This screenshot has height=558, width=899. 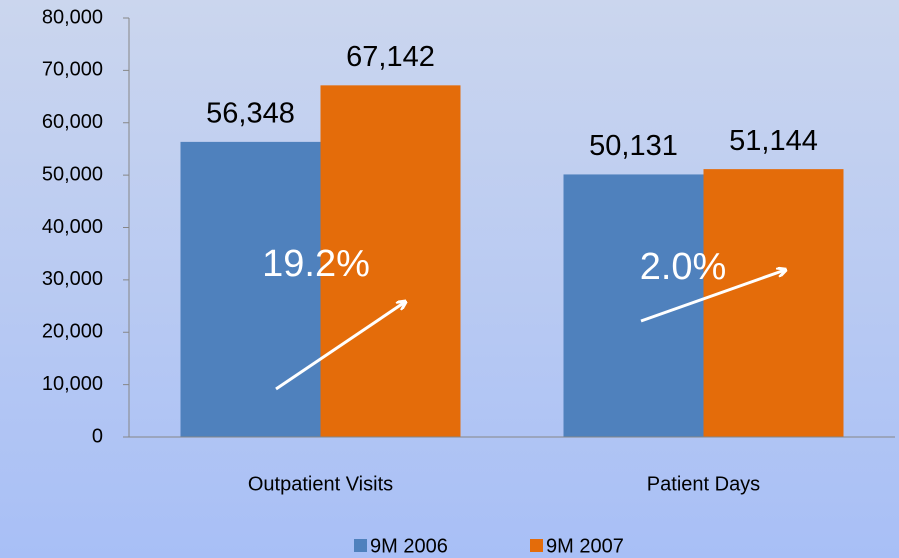 I want to click on y-tick-label: 70,000, so click(x=72, y=70).